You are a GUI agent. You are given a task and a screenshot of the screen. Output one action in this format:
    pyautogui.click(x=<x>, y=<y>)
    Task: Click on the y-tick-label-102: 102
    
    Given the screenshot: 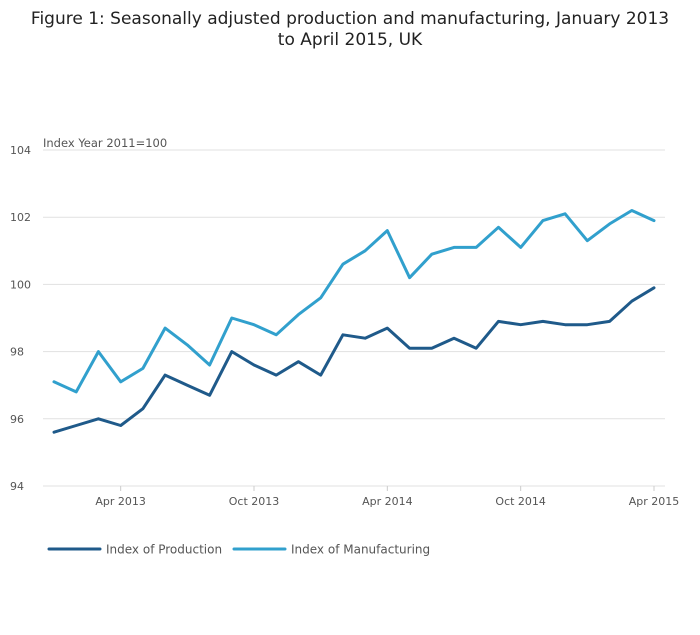 What is the action you would take?
    pyautogui.click(x=20, y=217)
    